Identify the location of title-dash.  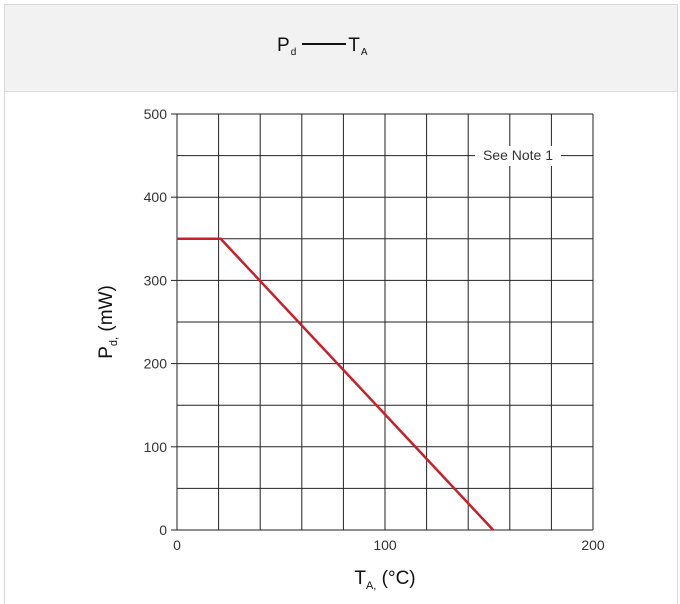
(324, 44).